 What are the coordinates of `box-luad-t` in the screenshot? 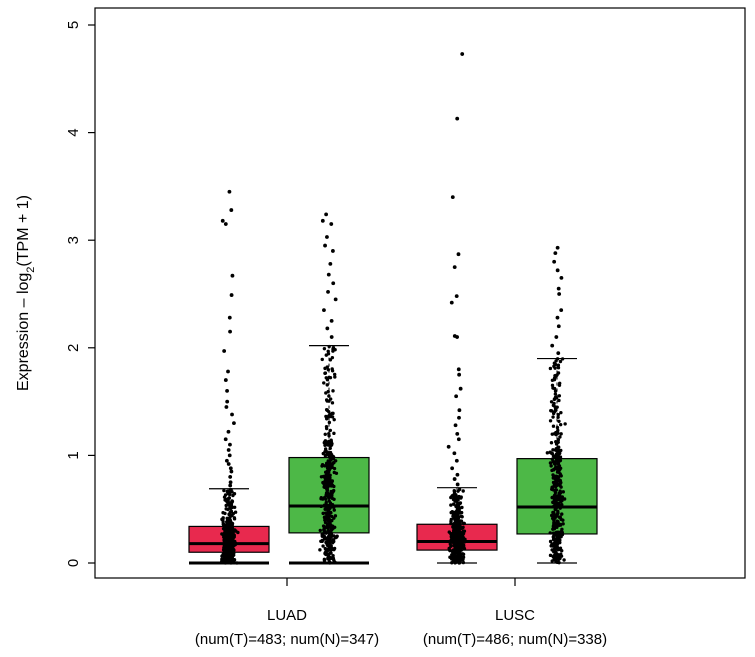 It's located at (229, 377).